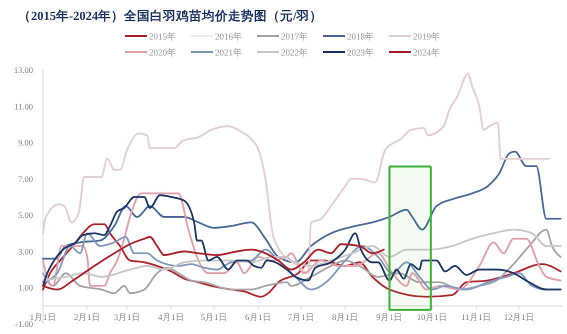 The image size is (567, 334). I want to click on y-tick-label: 7.00, so click(25, 179).